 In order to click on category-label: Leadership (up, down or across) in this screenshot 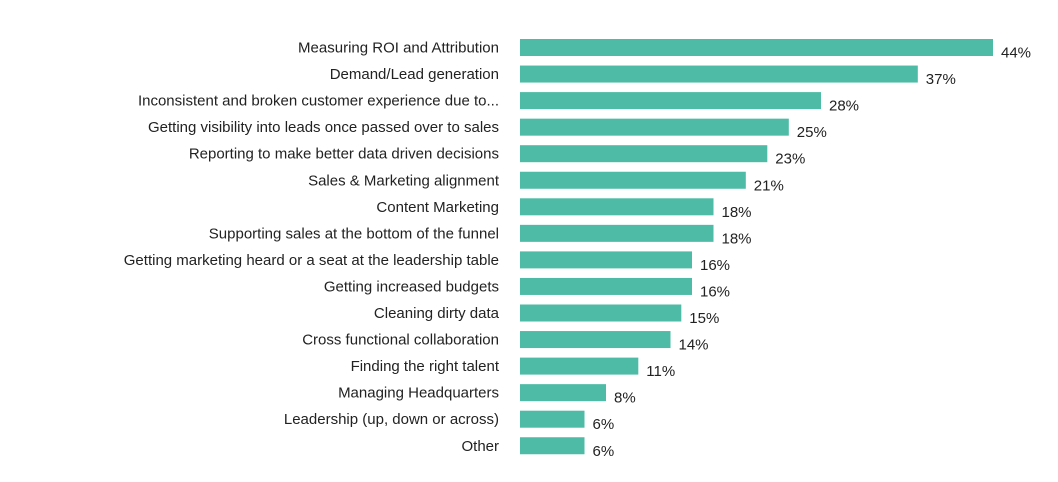, I will do `click(391, 419)`.